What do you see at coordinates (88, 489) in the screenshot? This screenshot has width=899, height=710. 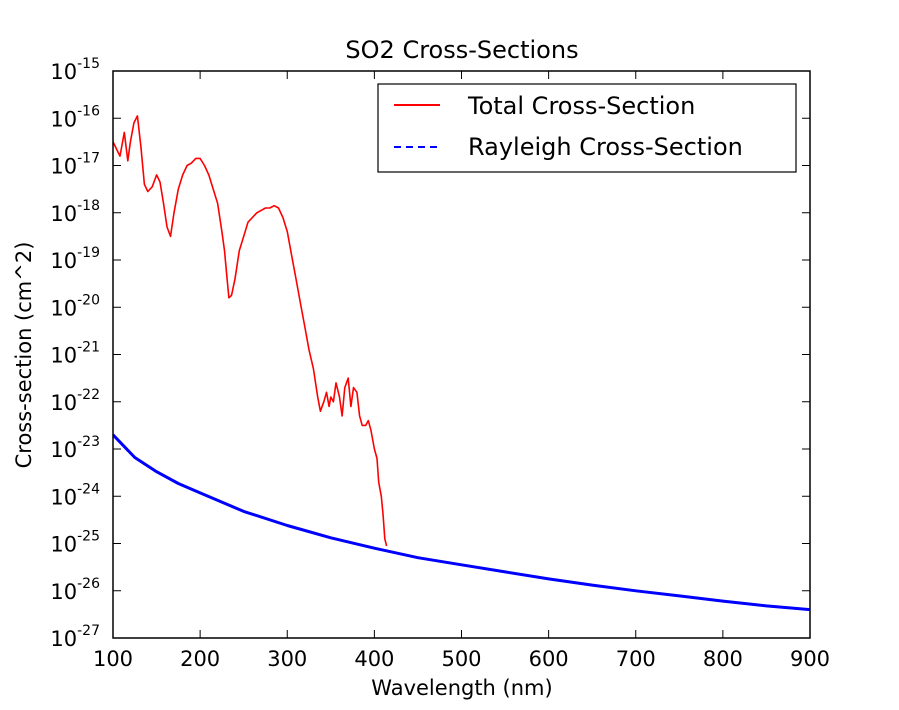 I see `y-tick-exponent: -24` at bounding box center [88, 489].